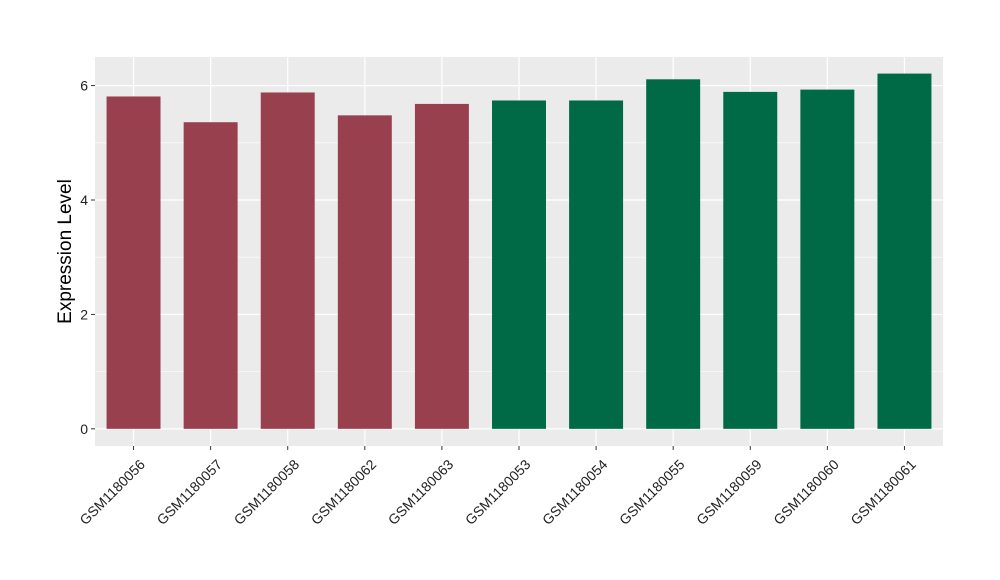 This screenshot has height=580, width=1000. Describe the element at coordinates (84, 86) in the screenshot. I see `y-tick-label: 6` at that location.